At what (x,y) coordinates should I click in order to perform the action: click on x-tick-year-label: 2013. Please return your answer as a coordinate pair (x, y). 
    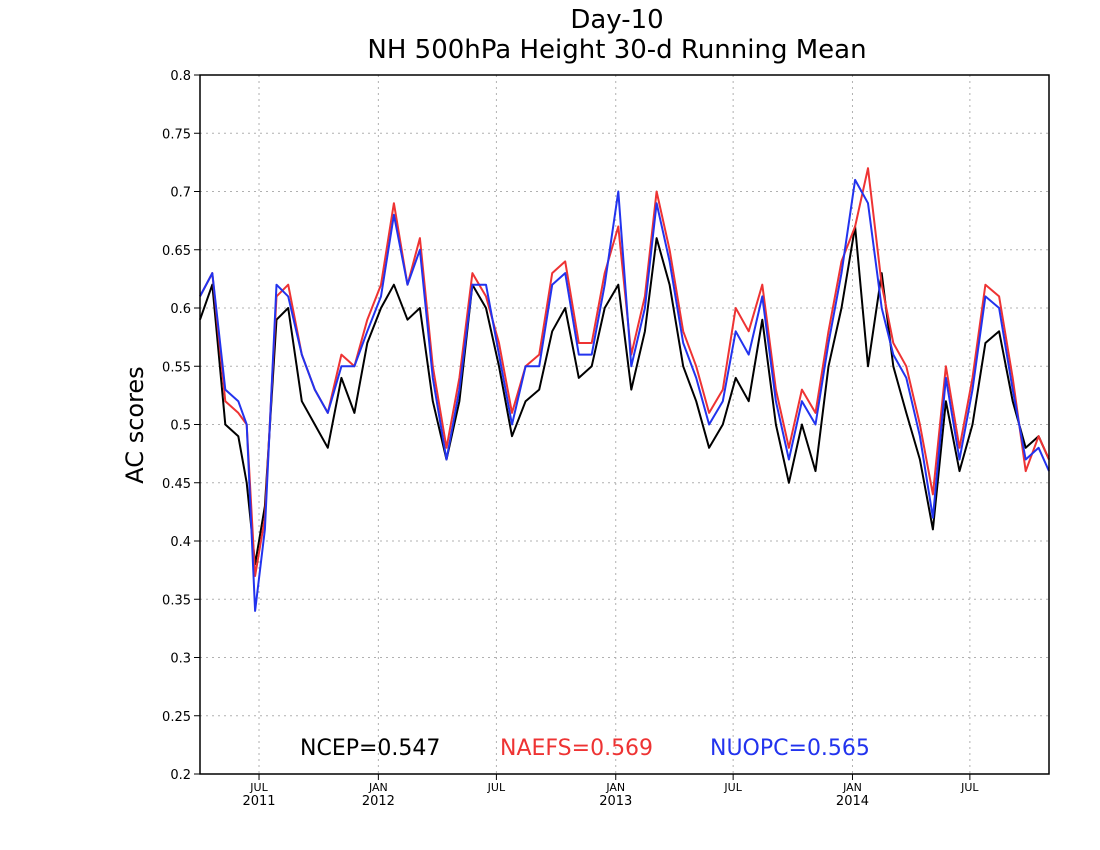
    Looking at the image, I should click on (615, 801).